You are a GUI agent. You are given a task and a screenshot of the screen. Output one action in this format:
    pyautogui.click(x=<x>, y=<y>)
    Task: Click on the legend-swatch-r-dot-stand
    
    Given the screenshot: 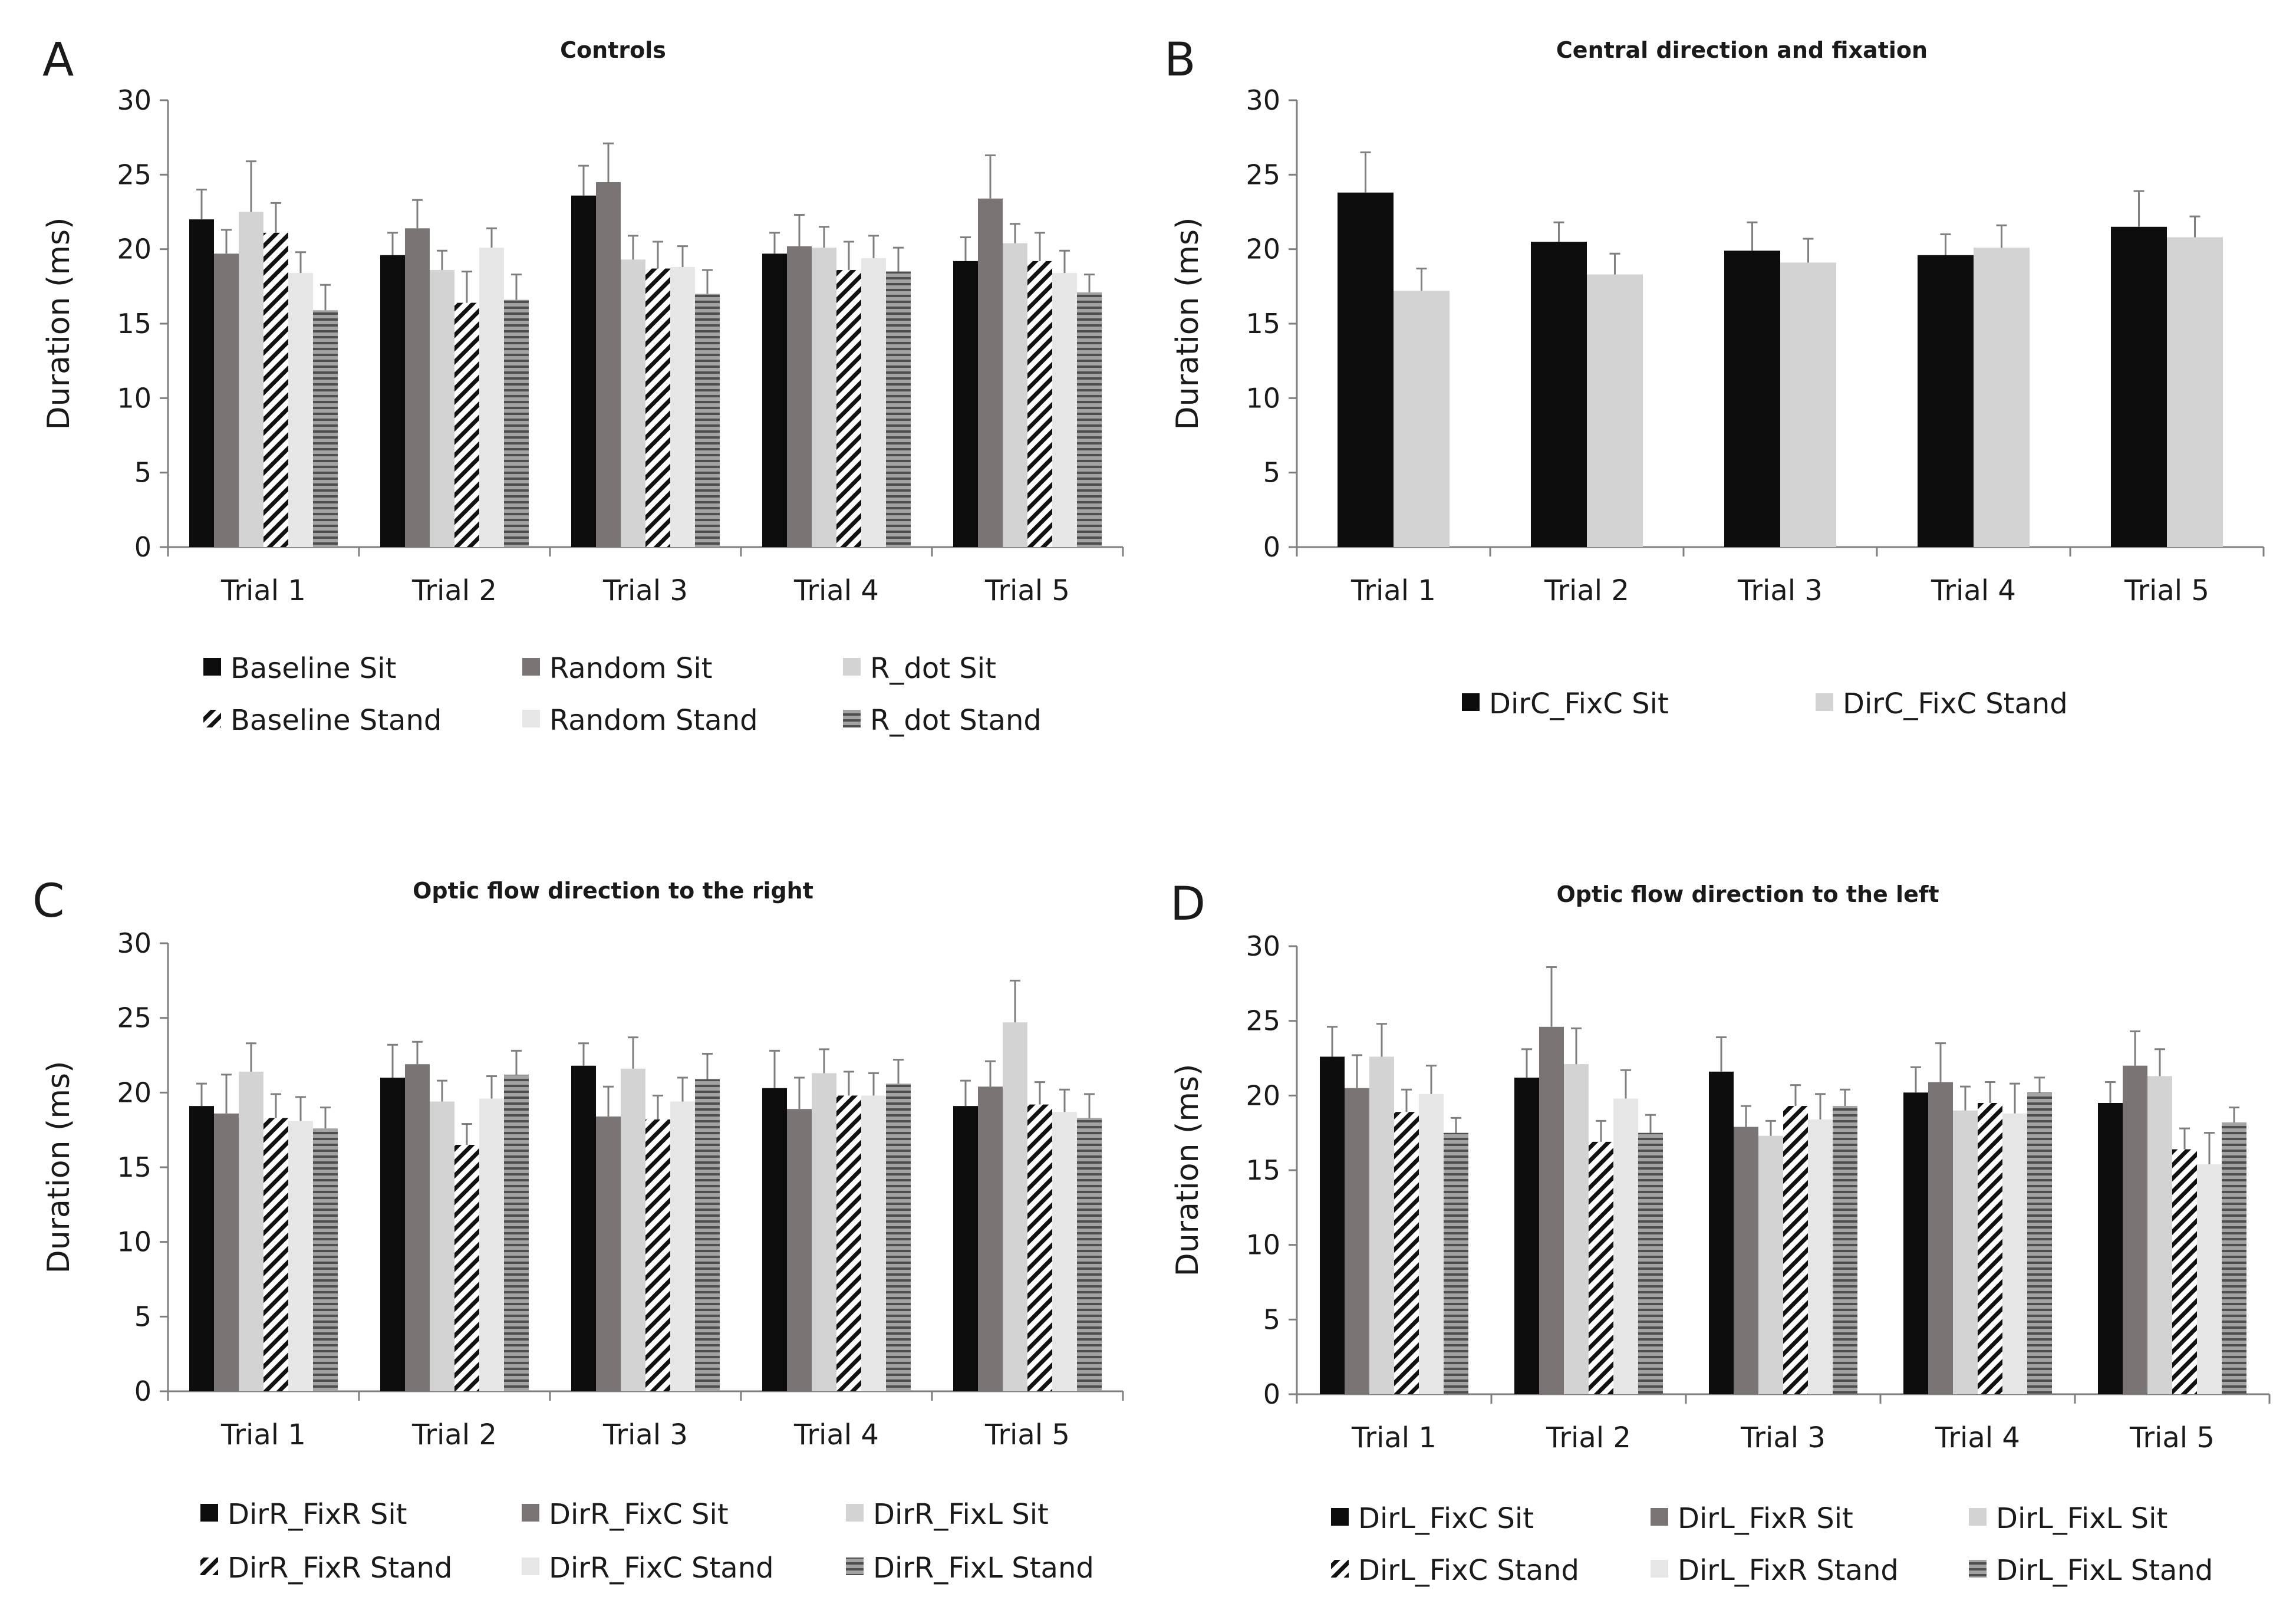 What is the action you would take?
    pyautogui.click(x=852, y=718)
    